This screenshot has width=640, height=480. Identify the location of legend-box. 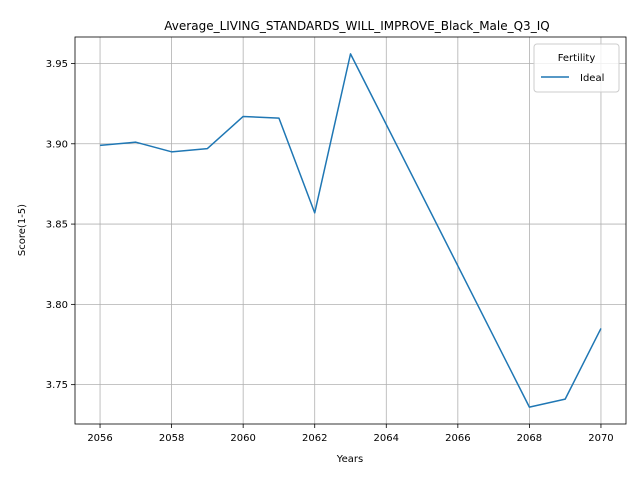
(576, 68).